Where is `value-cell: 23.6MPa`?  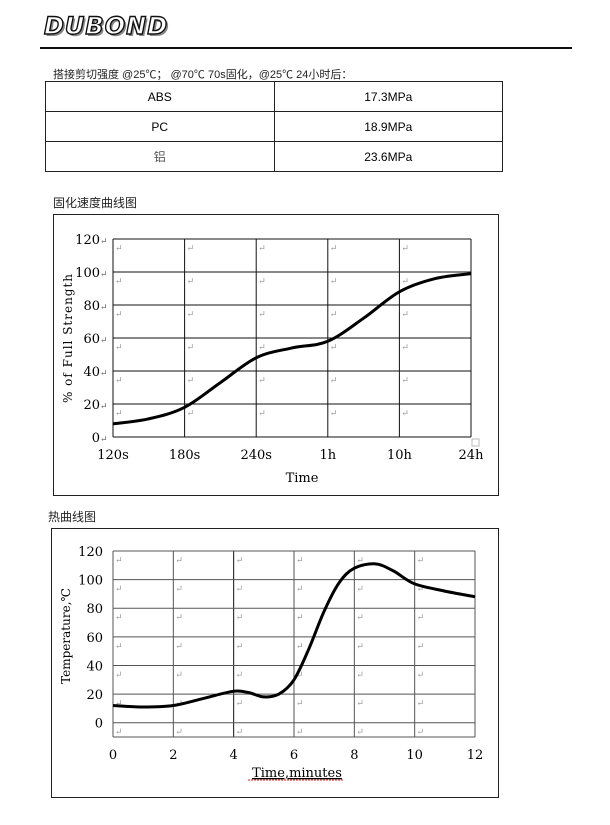 value-cell: 23.6MPa is located at coordinates (388, 156).